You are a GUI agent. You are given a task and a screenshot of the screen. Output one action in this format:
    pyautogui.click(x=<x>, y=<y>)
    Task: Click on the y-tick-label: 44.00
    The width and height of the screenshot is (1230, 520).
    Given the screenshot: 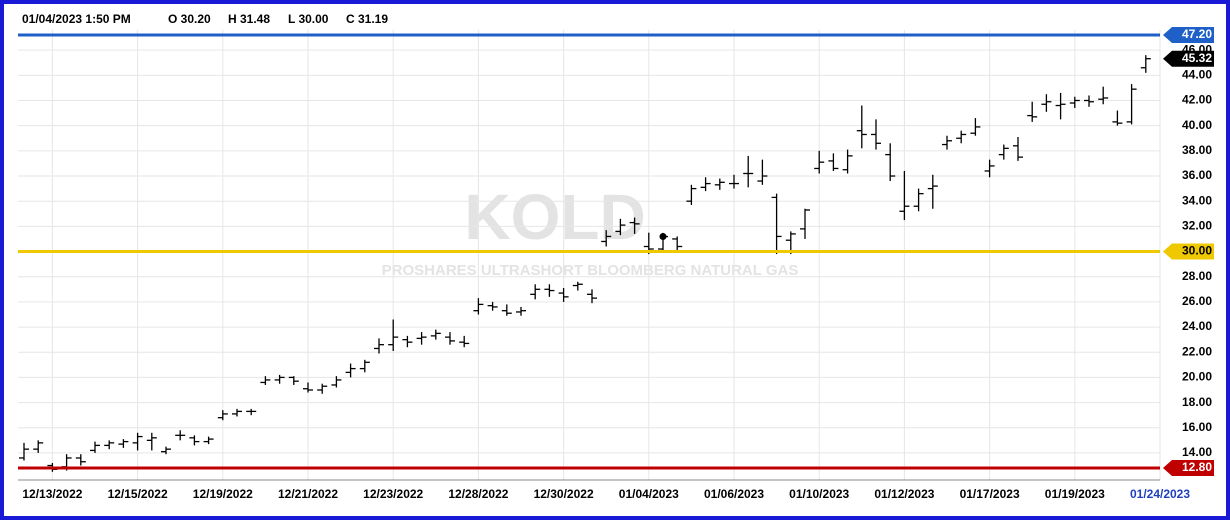 What is the action you would take?
    pyautogui.click(x=1197, y=74)
    